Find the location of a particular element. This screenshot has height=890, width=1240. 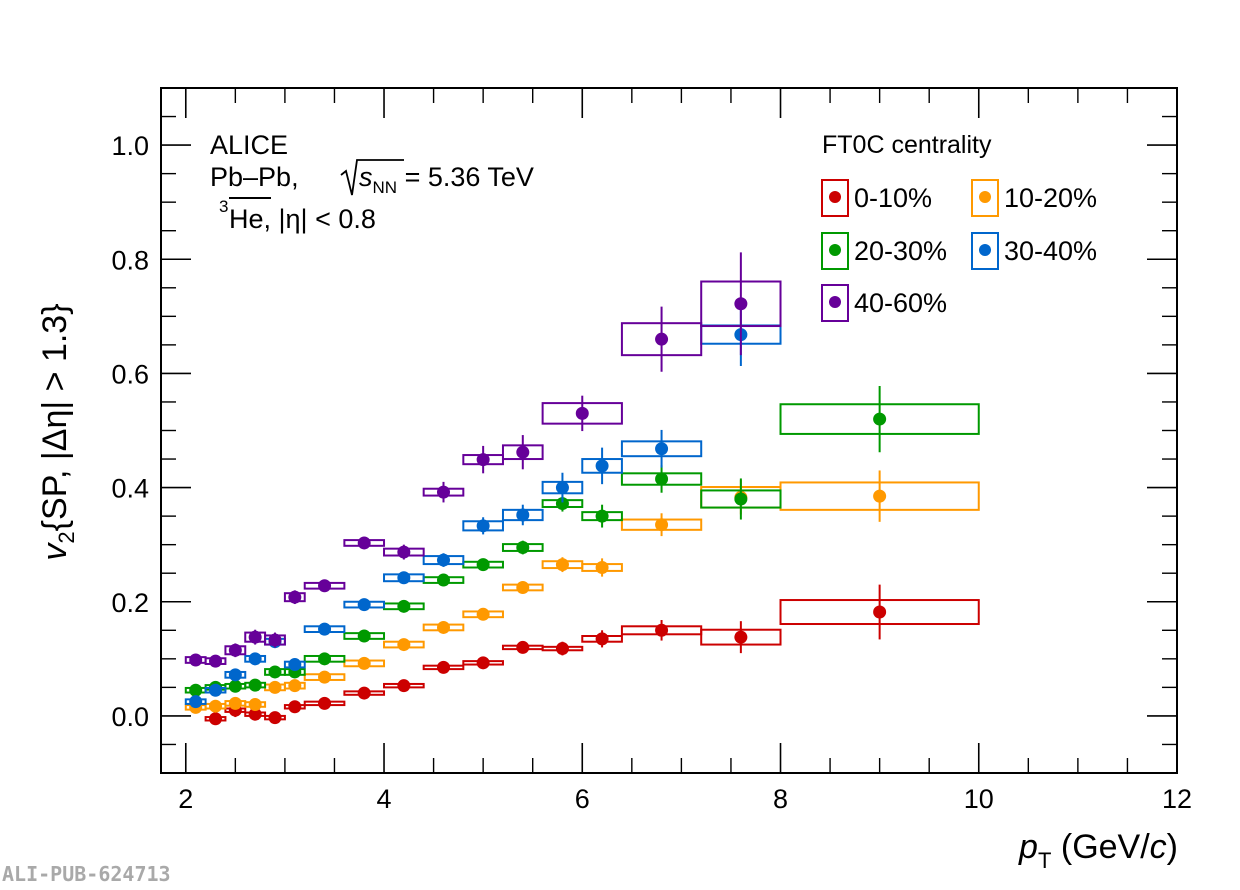

legend-label: 20-30% is located at coordinates (900, 251).